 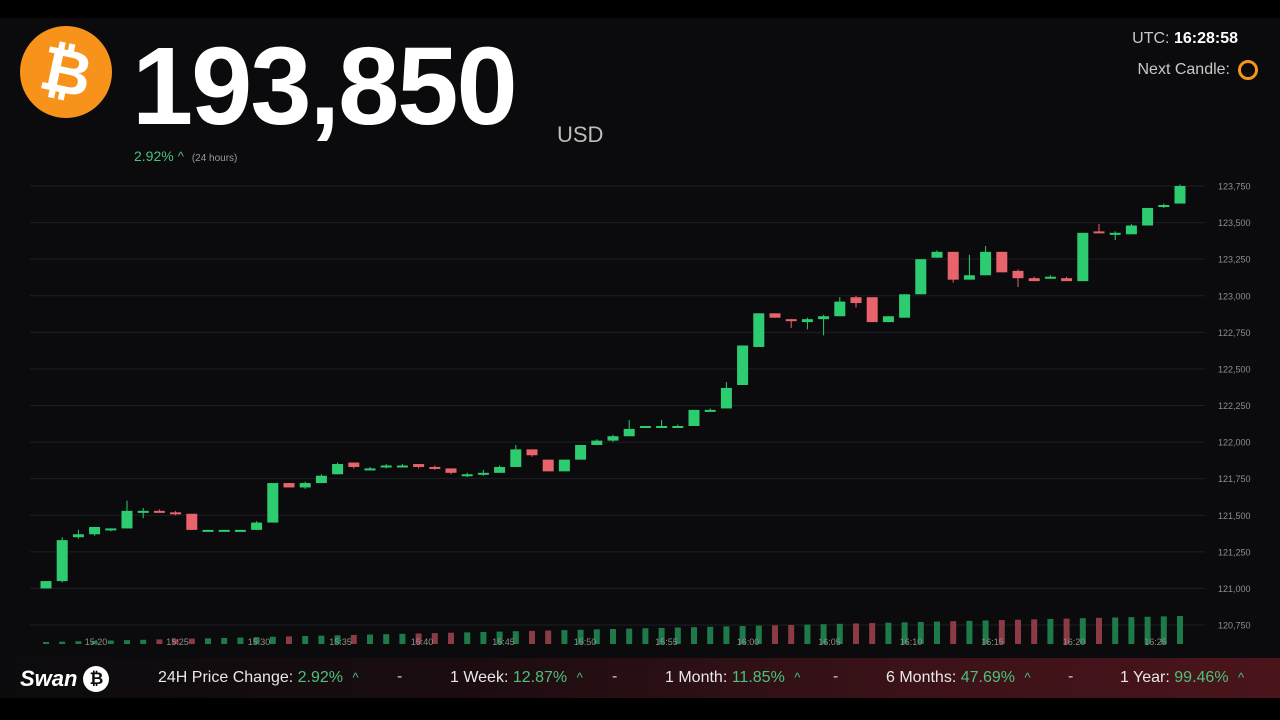 I want to click on y-tick-label: 123,000, so click(x=1234, y=296).